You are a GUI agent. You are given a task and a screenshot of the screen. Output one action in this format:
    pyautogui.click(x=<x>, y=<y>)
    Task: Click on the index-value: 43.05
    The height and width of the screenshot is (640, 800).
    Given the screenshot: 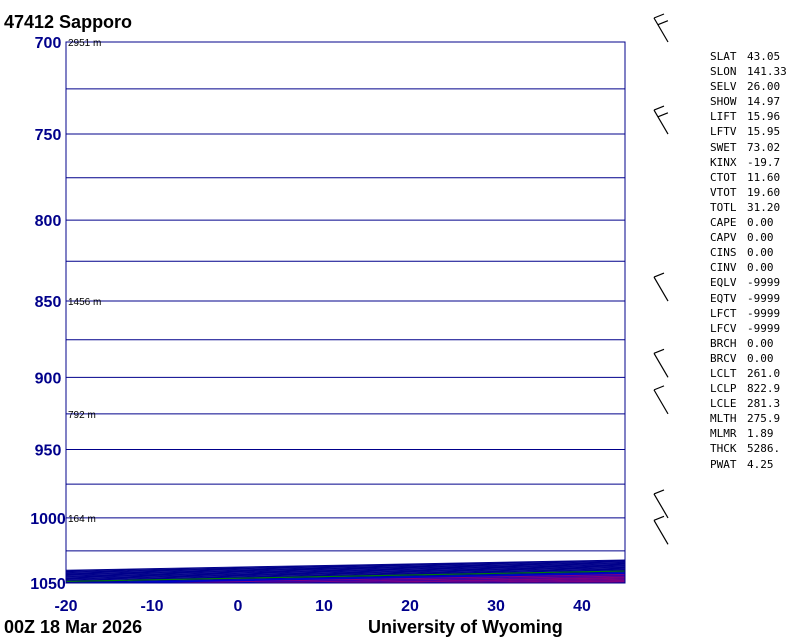 What is the action you would take?
    pyautogui.click(x=764, y=56)
    